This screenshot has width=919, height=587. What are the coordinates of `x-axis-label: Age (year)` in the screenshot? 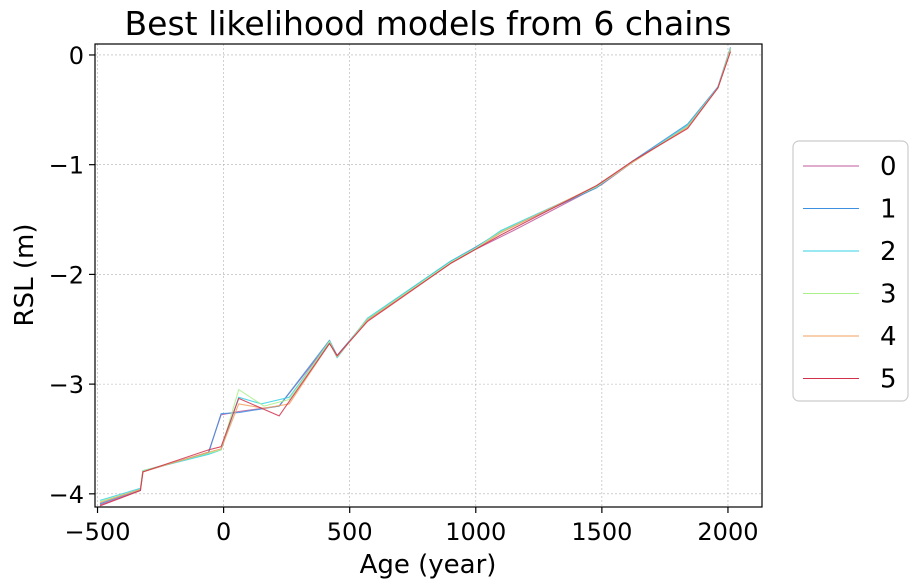 It's located at (428, 565).